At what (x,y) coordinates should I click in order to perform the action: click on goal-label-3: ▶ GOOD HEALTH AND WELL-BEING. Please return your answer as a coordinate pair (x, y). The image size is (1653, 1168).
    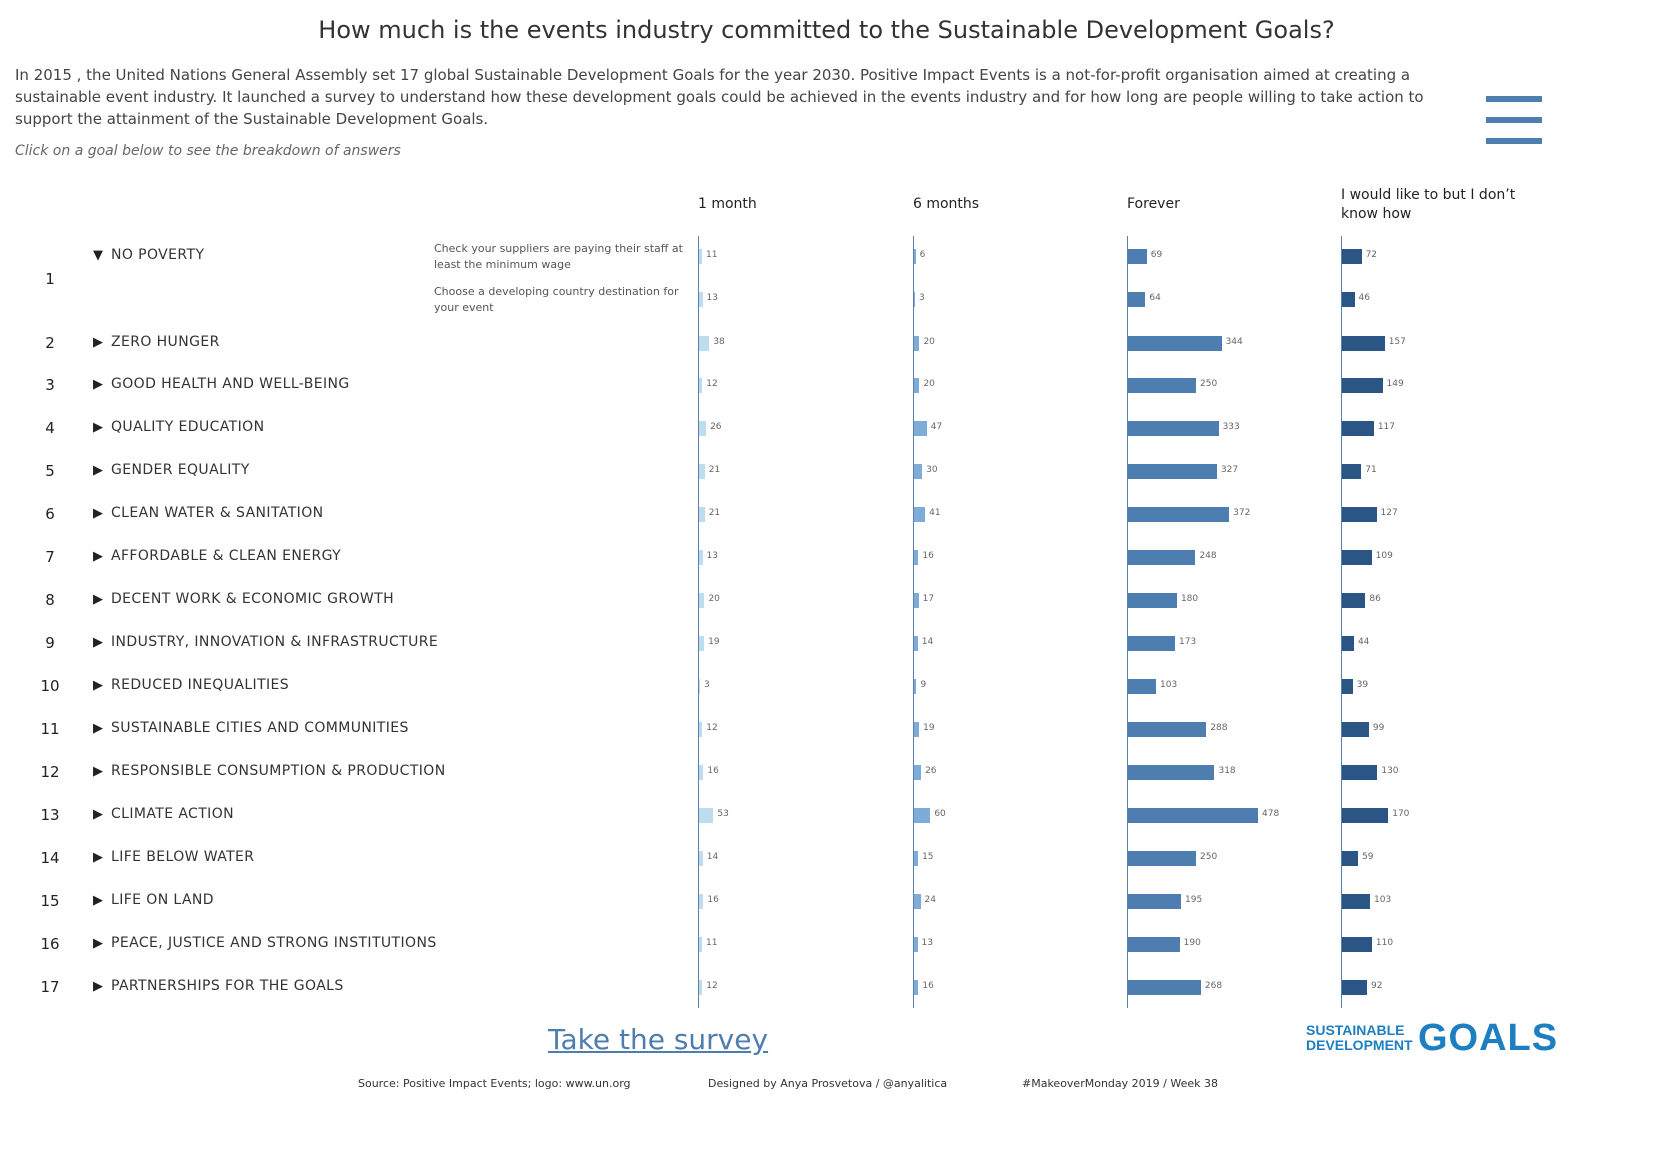
    Looking at the image, I should click on (221, 384).